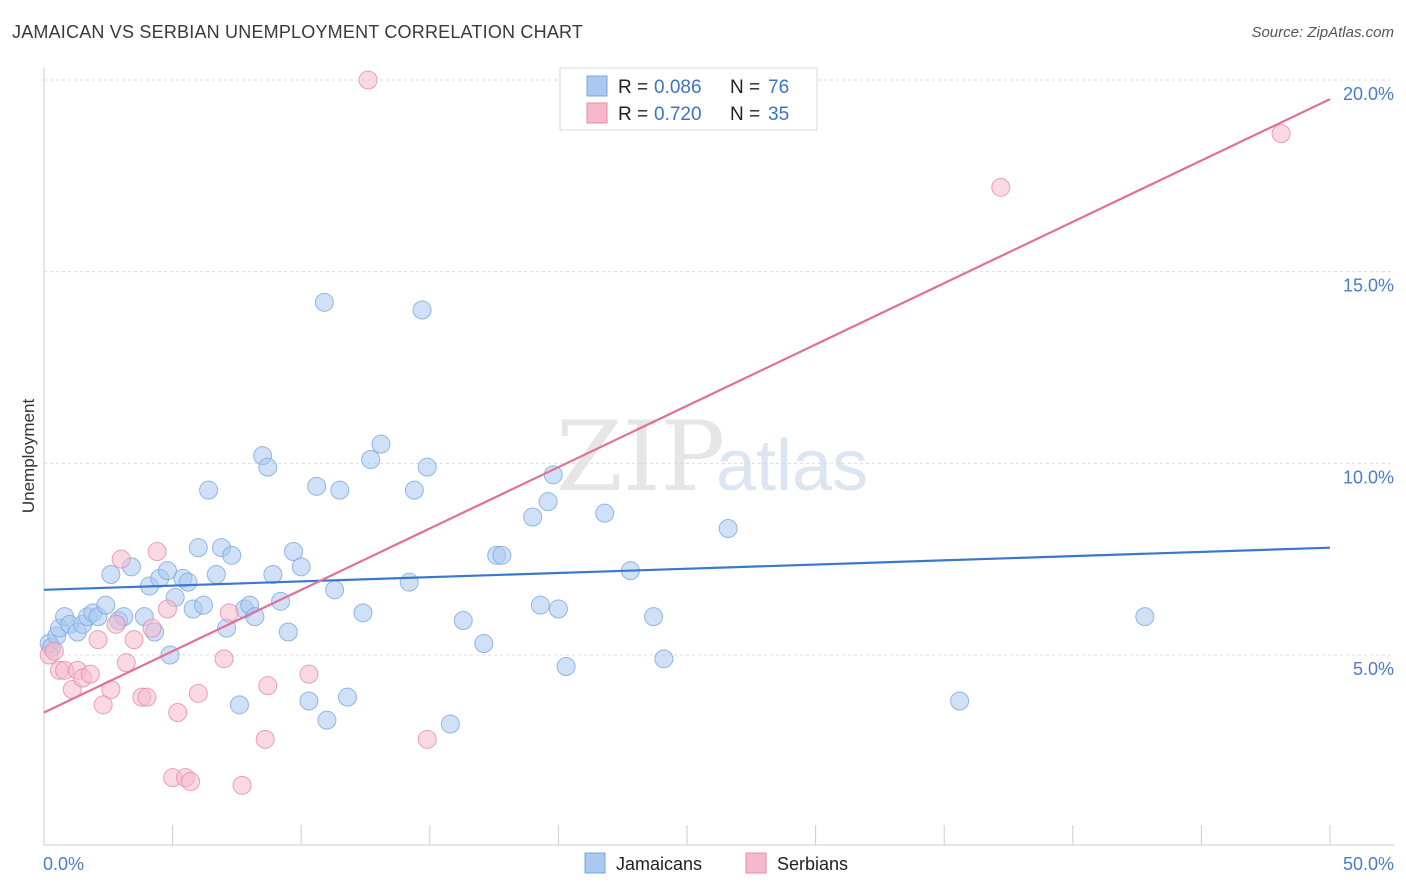 This screenshot has height=892, width=1406. I want to click on y-tick-label-0: 5.0%, so click(1373, 669).